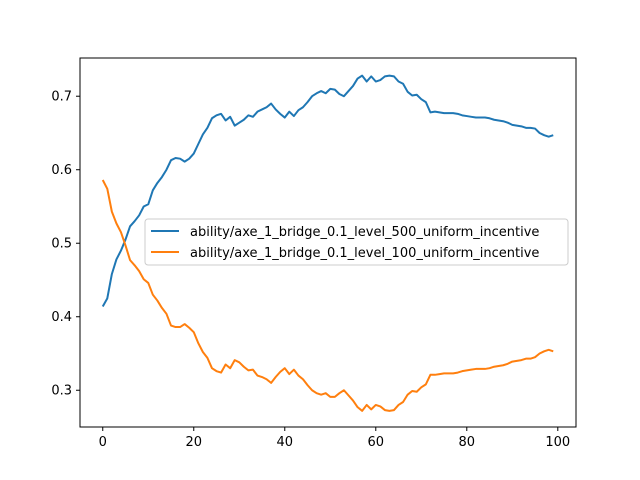 This screenshot has height=480, width=640. What do you see at coordinates (61, 317) in the screenshot?
I see `y-tick-label: 0.4` at bounding box center [61, 317].